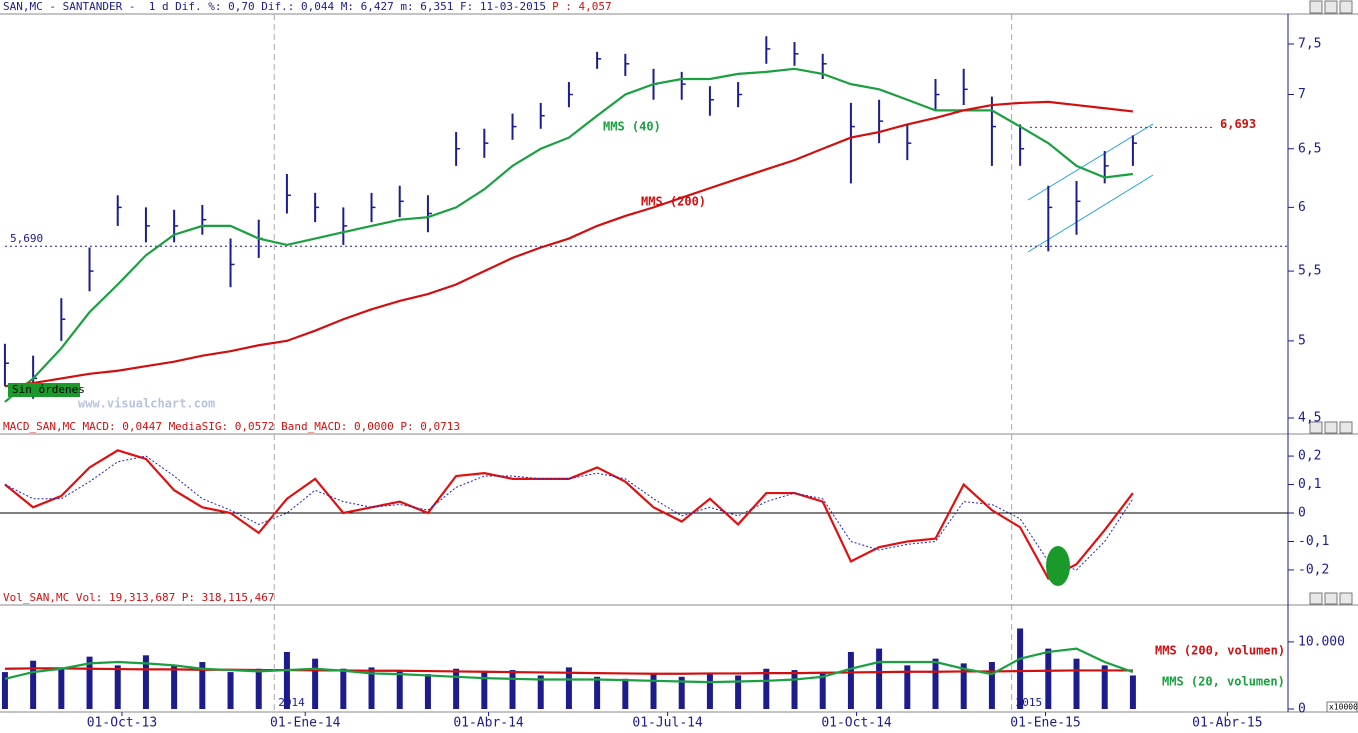  Describe the element at coordinates (1045, 723) in the screenshot. I see `x-tick-label: 01-Ene-15` at that location.